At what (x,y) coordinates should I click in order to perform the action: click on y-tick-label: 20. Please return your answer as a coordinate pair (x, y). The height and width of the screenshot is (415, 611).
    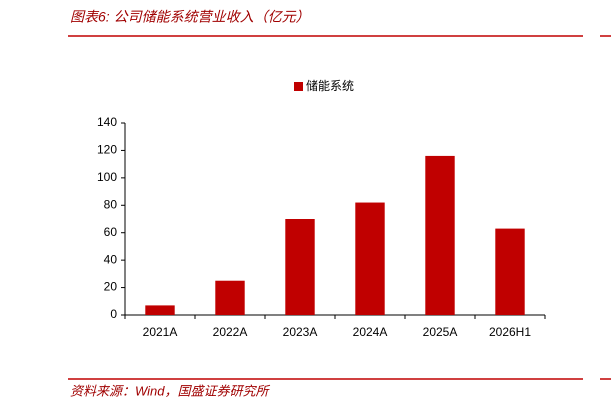
    Looking at the image, I should click on (111, 287).